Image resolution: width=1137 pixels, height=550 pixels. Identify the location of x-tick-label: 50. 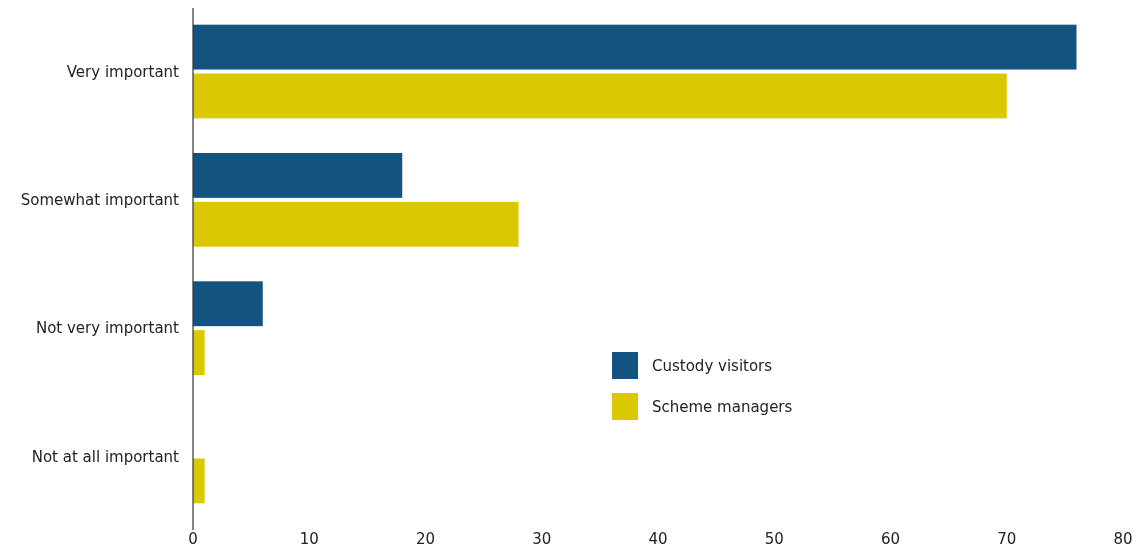
(774, 539).